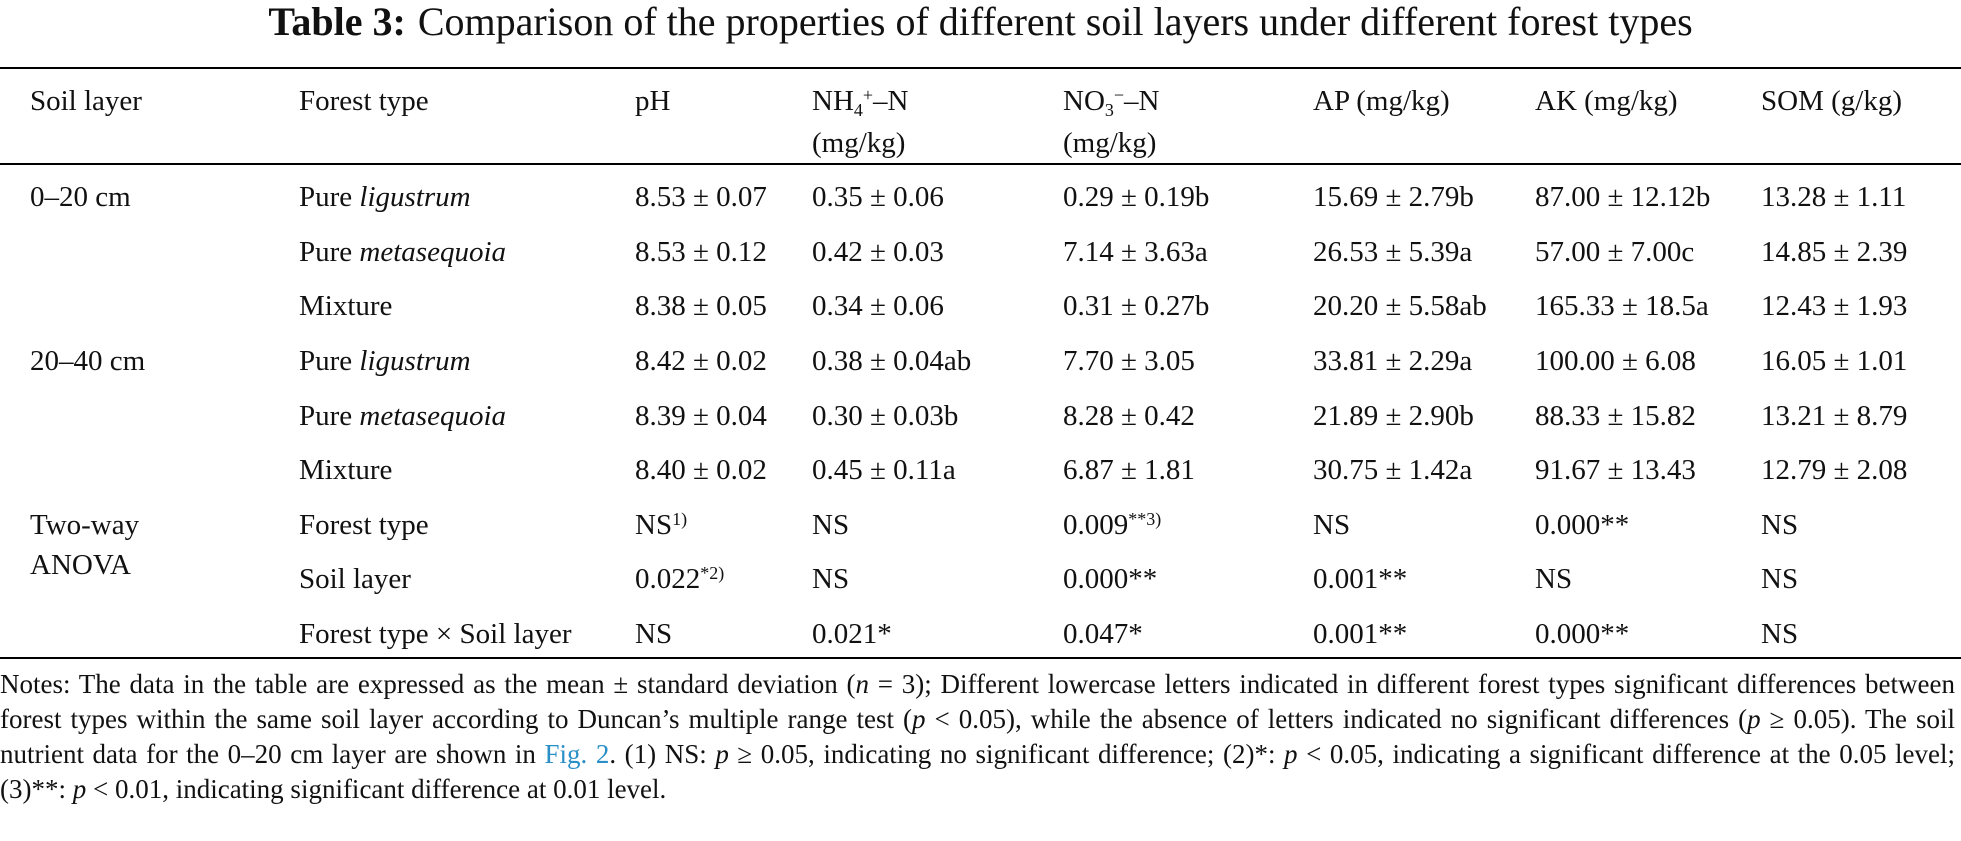 Image resolution: width=1961 pixels, height=841 pixels. I want to click on cell-som: 13.28 ± 1.11, so click(1834, 197).